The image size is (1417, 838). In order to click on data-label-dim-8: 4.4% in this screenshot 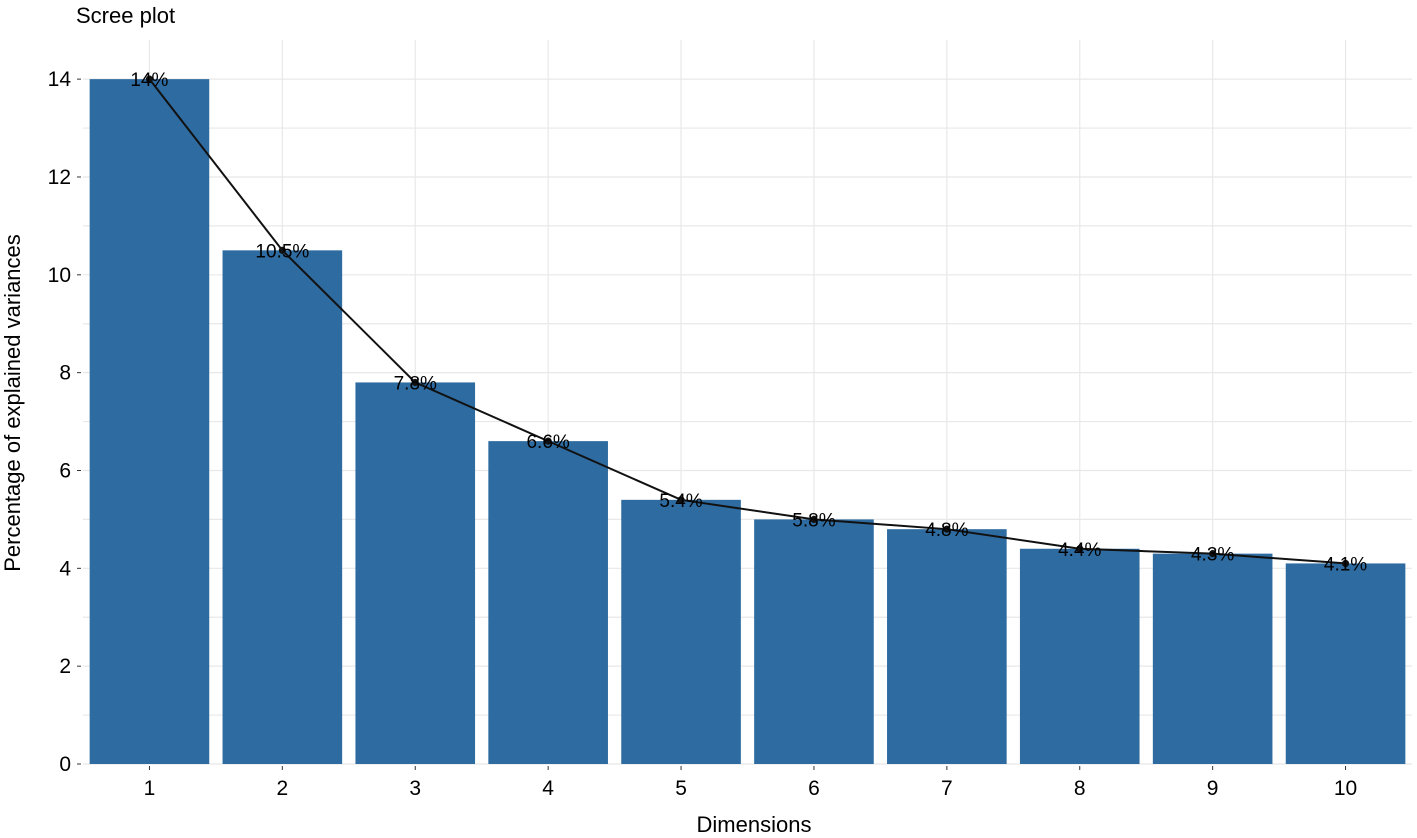, I will do `click(1079, 550)`.